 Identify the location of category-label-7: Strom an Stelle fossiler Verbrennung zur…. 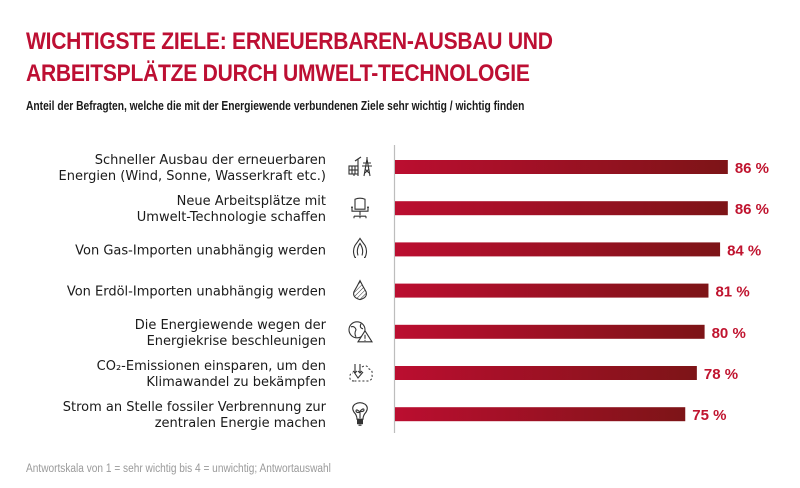
(195, 415).